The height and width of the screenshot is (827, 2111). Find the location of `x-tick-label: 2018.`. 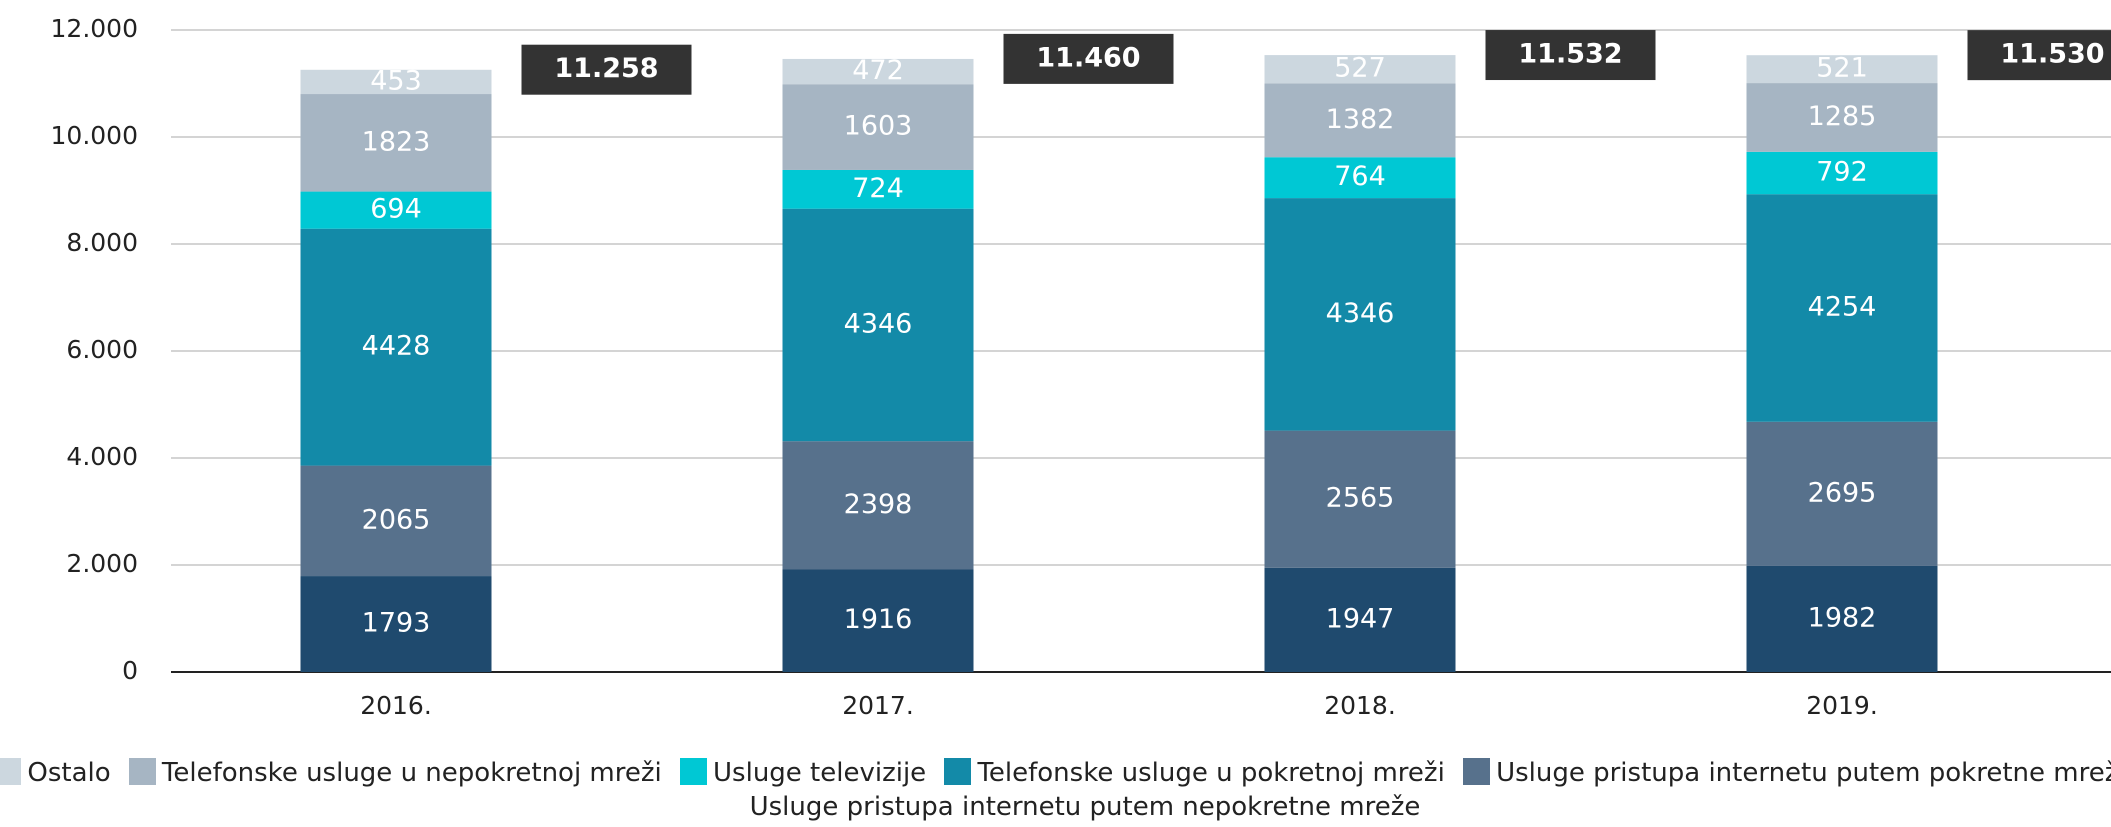

x-tick-label: 2018. is located at coordinates (1360, 705).